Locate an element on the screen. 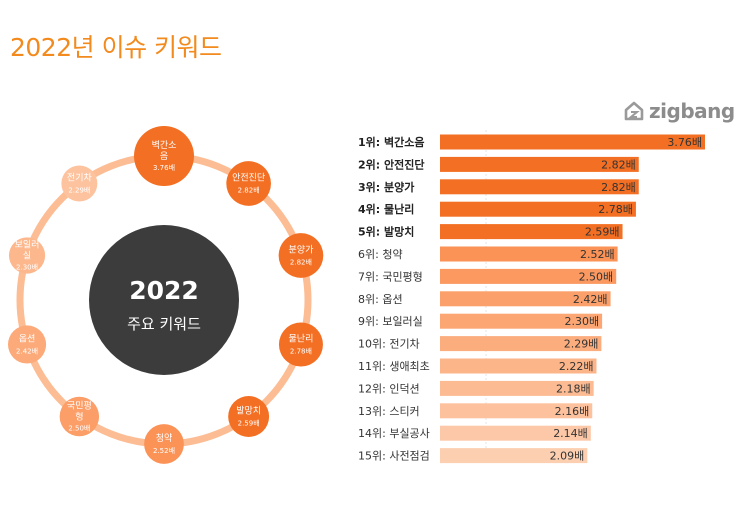 The height and width of the screenshot is (526, 745). logo-text: zigbang is located at coordinates (692, 111).